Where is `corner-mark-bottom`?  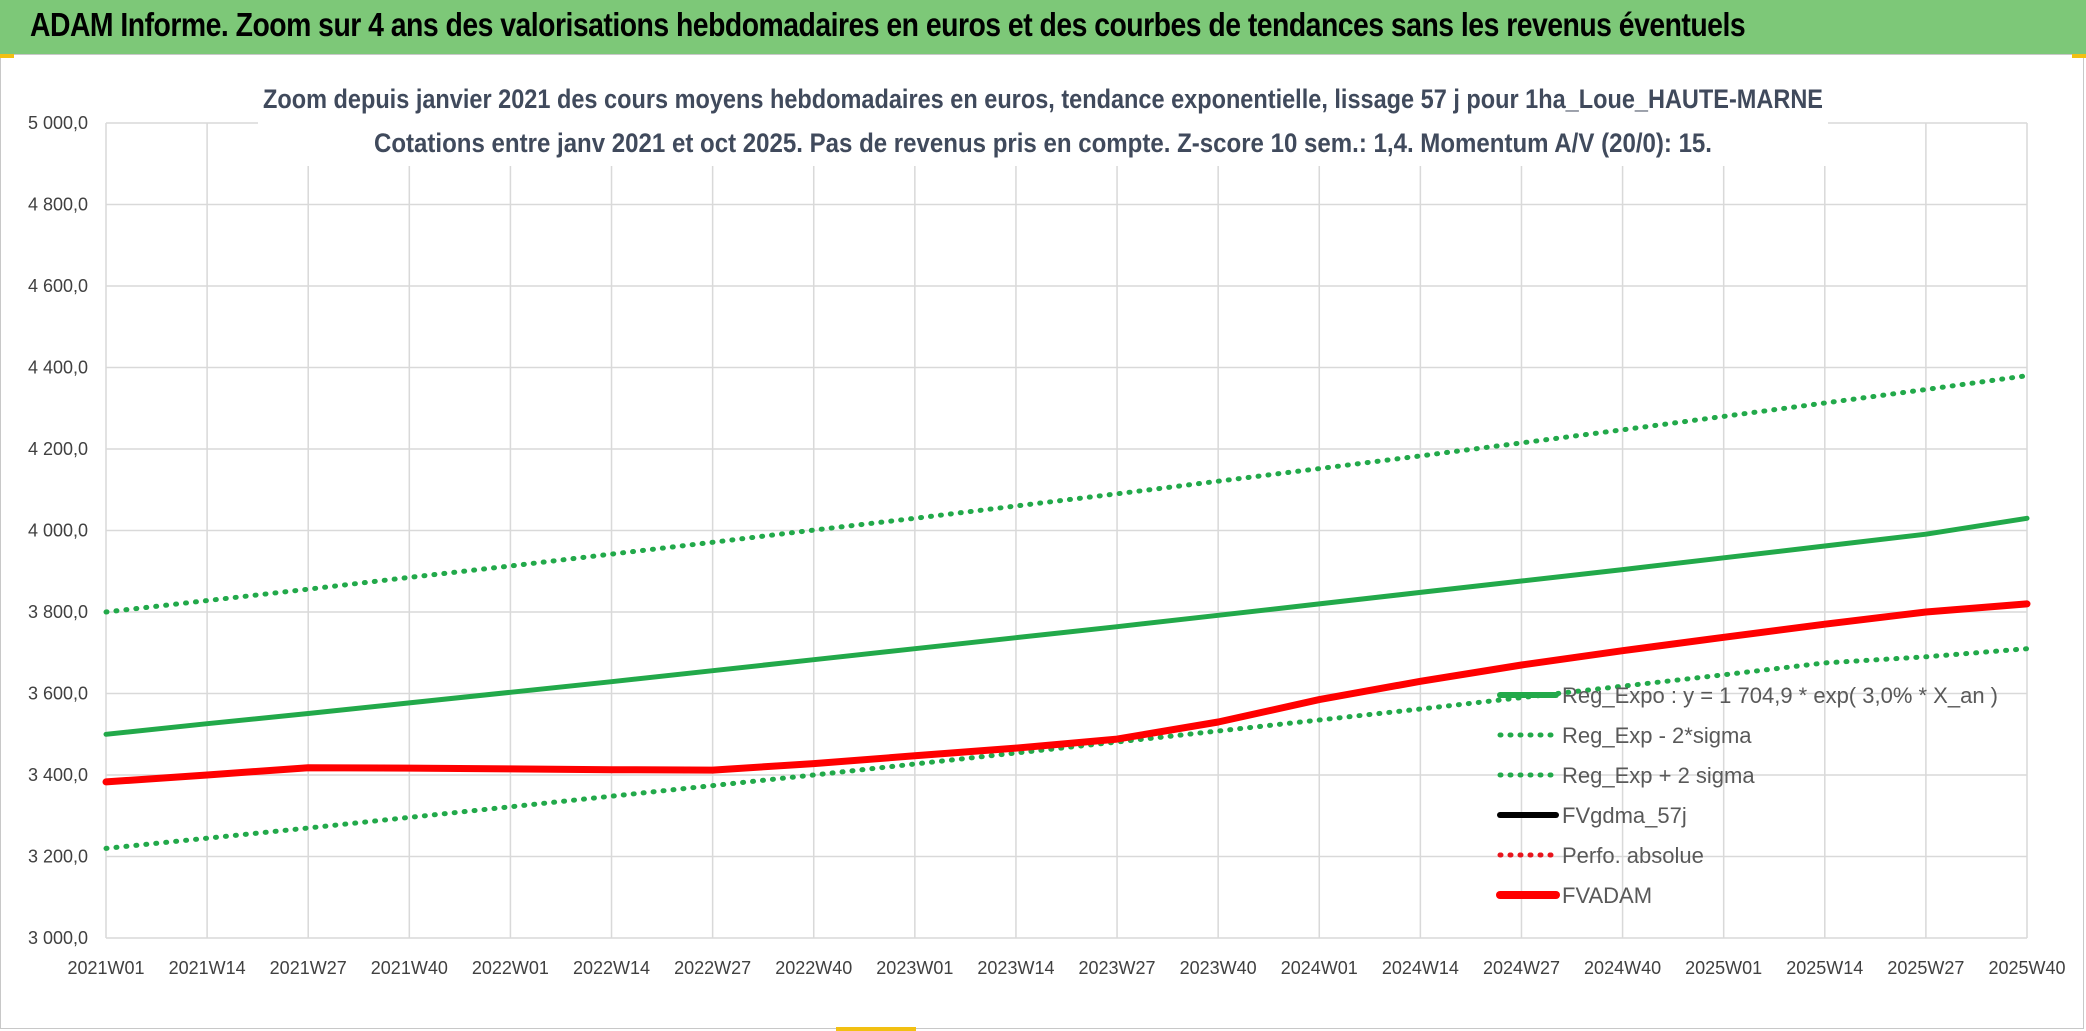
corner-mark-bottom is located at coordinates (876, 1029).